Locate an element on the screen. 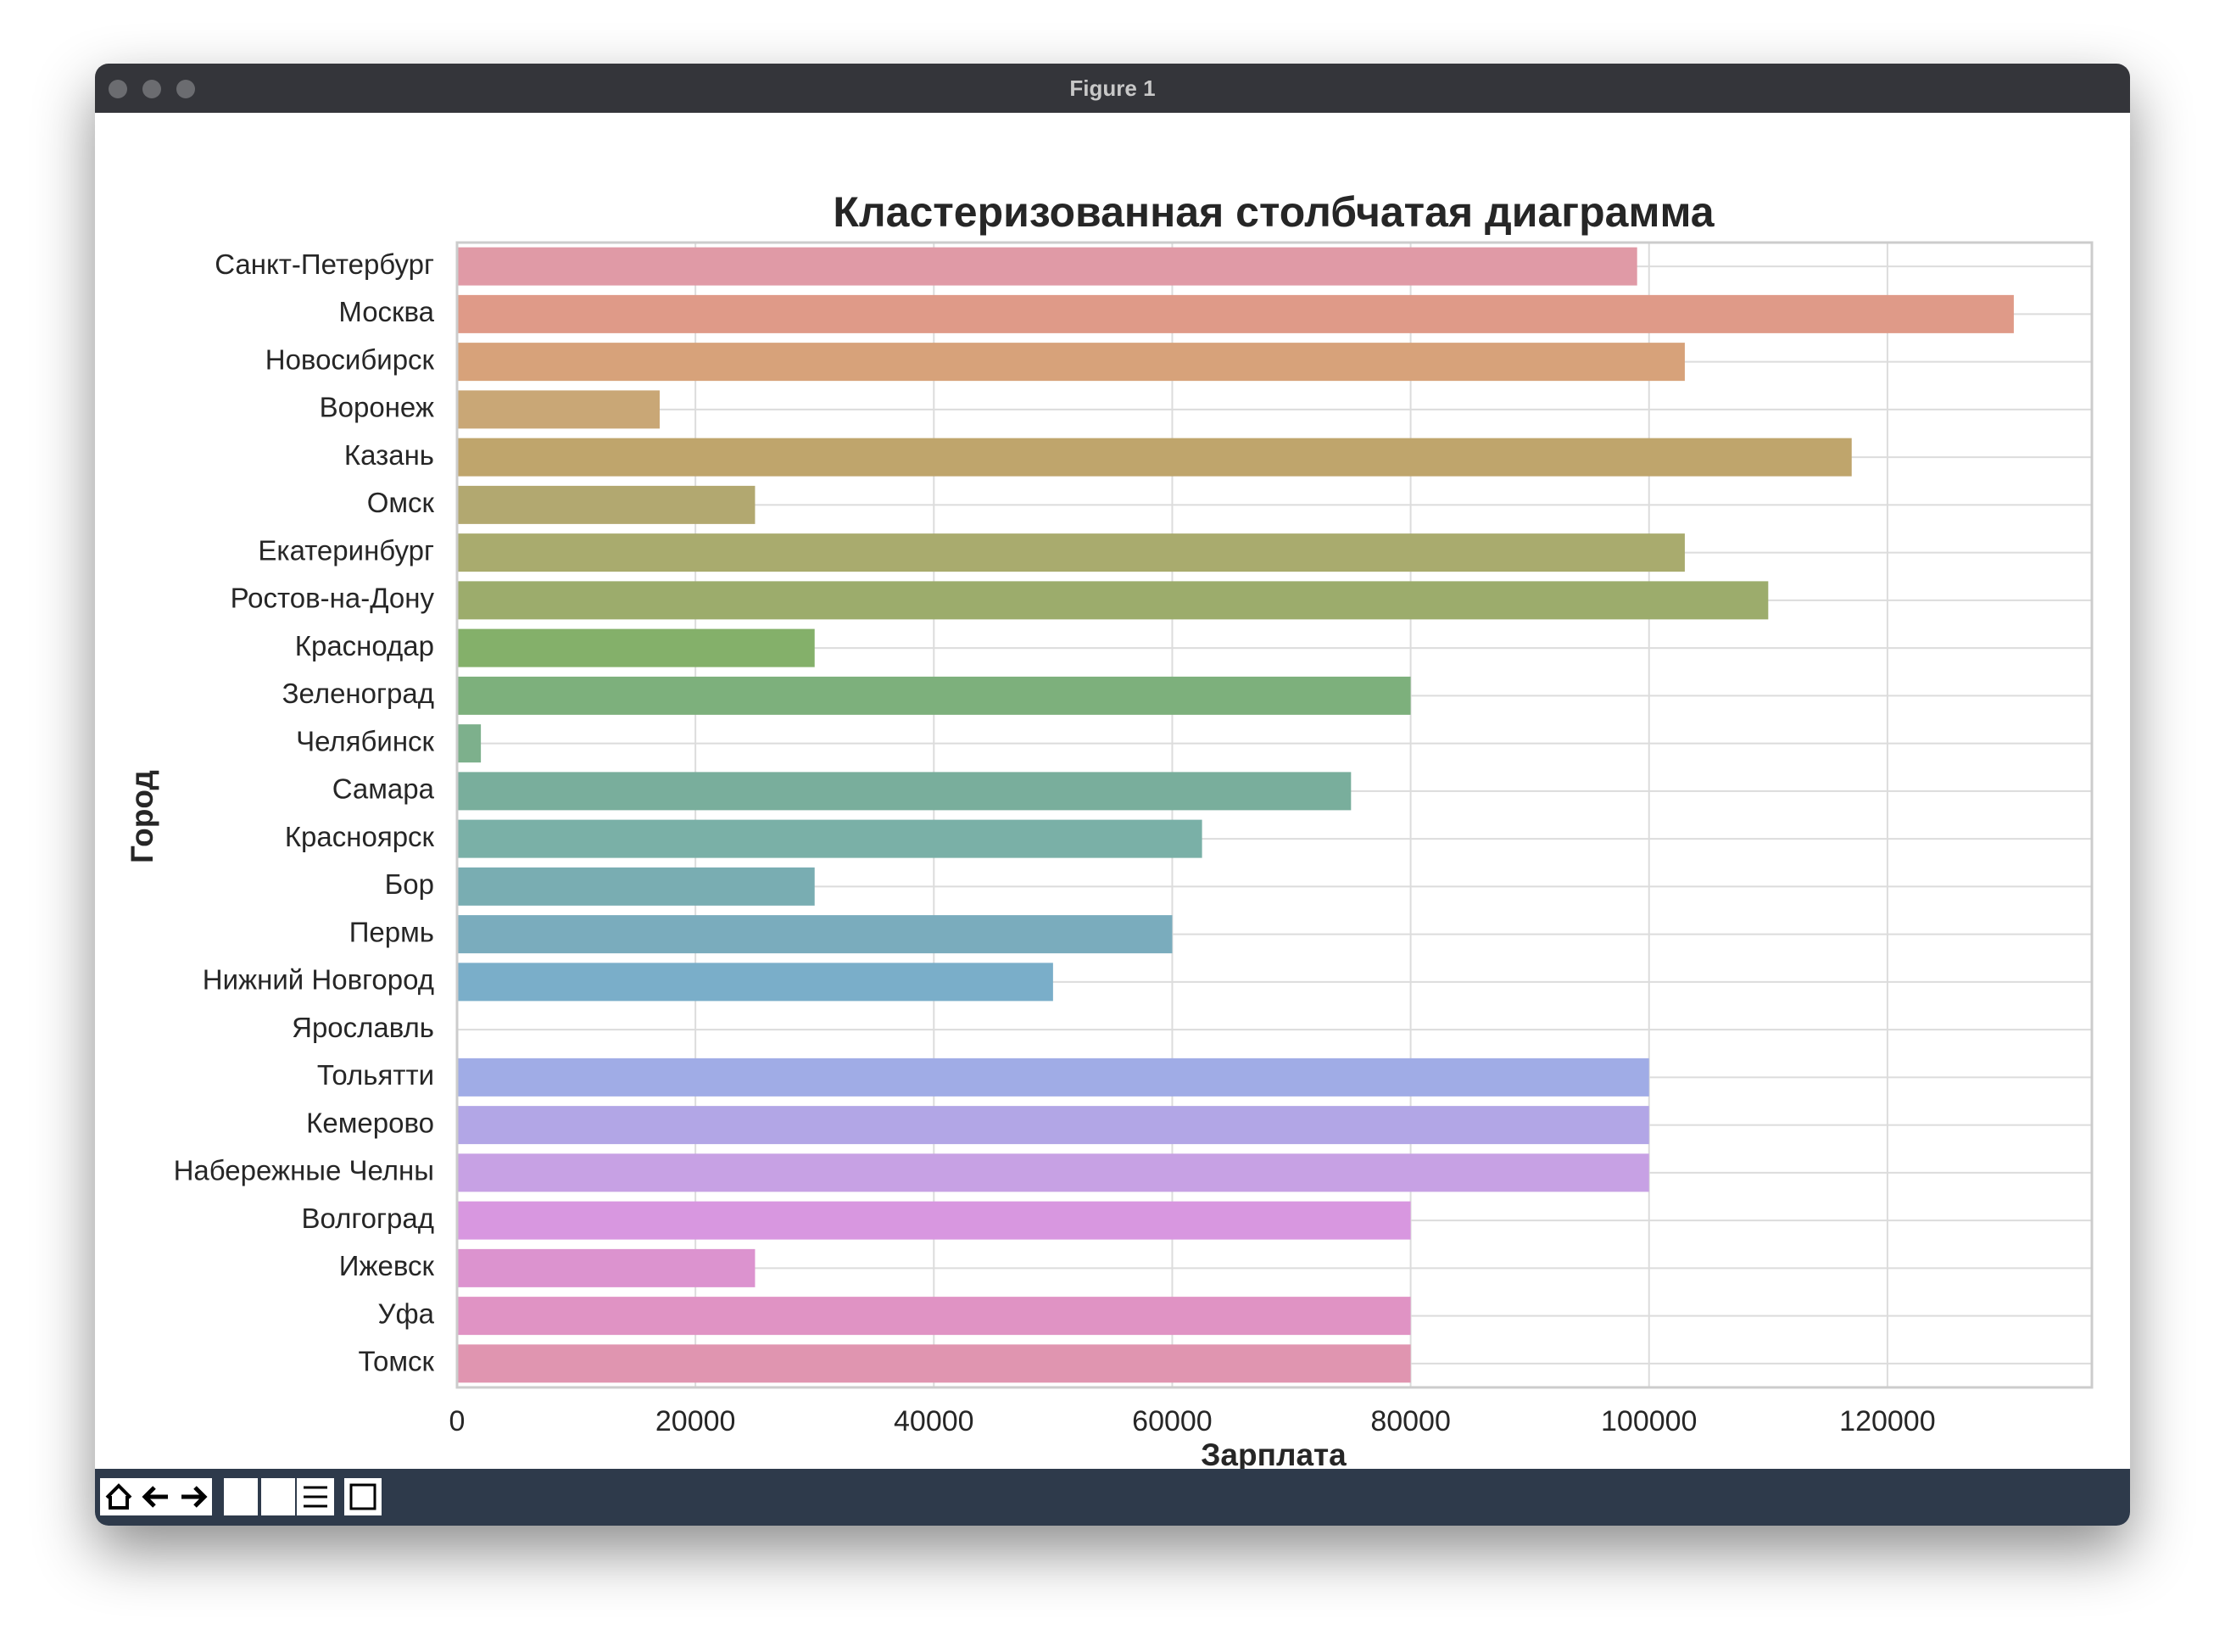 The height and width of the screenshot is (1652, 2225). y-tick-label: Ижевск is located at coordinates (387, 1266).